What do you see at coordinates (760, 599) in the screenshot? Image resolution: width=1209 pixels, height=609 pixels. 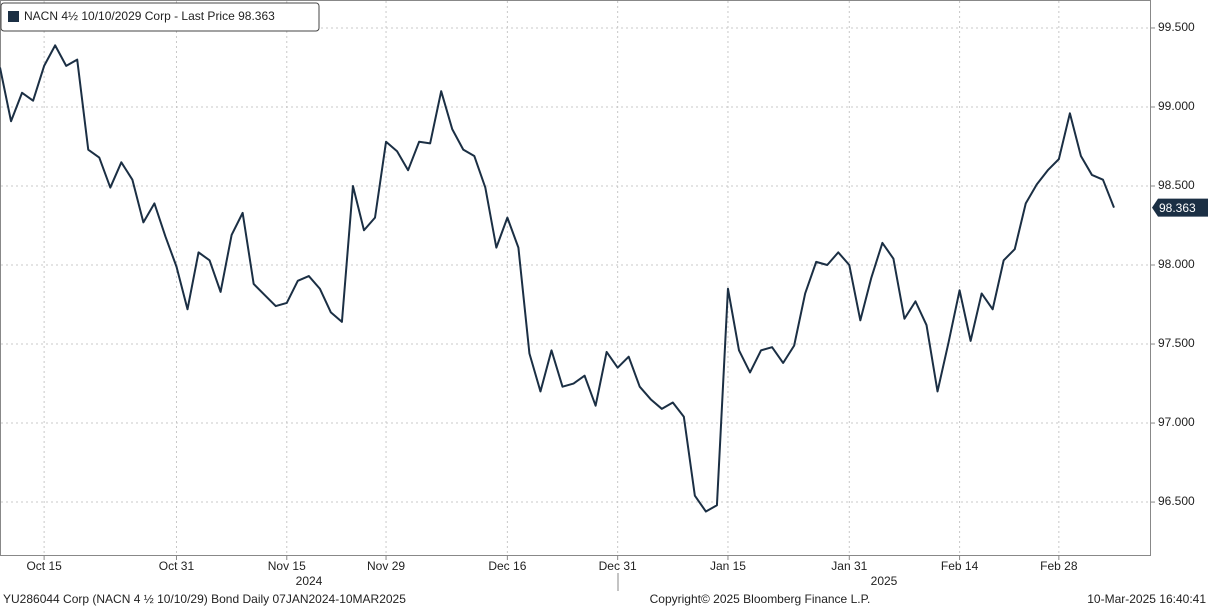 I see `footer-center: Copyright© 2025 Bloomberg Finance L.P.` at bounding box center [760, 599].